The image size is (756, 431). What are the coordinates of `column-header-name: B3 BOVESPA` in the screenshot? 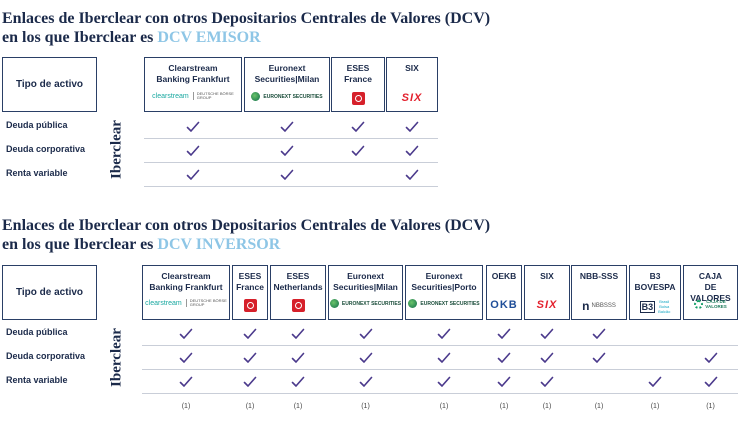 It's located at (655, 281).